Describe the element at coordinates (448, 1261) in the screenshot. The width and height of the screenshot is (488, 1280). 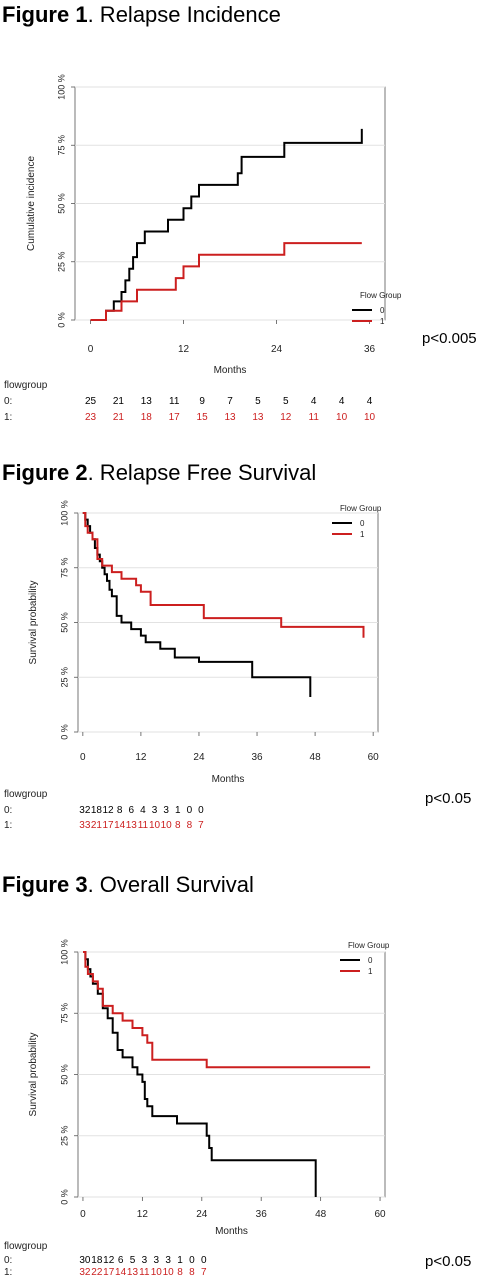
I see `figure-3-pvalue: p<0.05` at that location.